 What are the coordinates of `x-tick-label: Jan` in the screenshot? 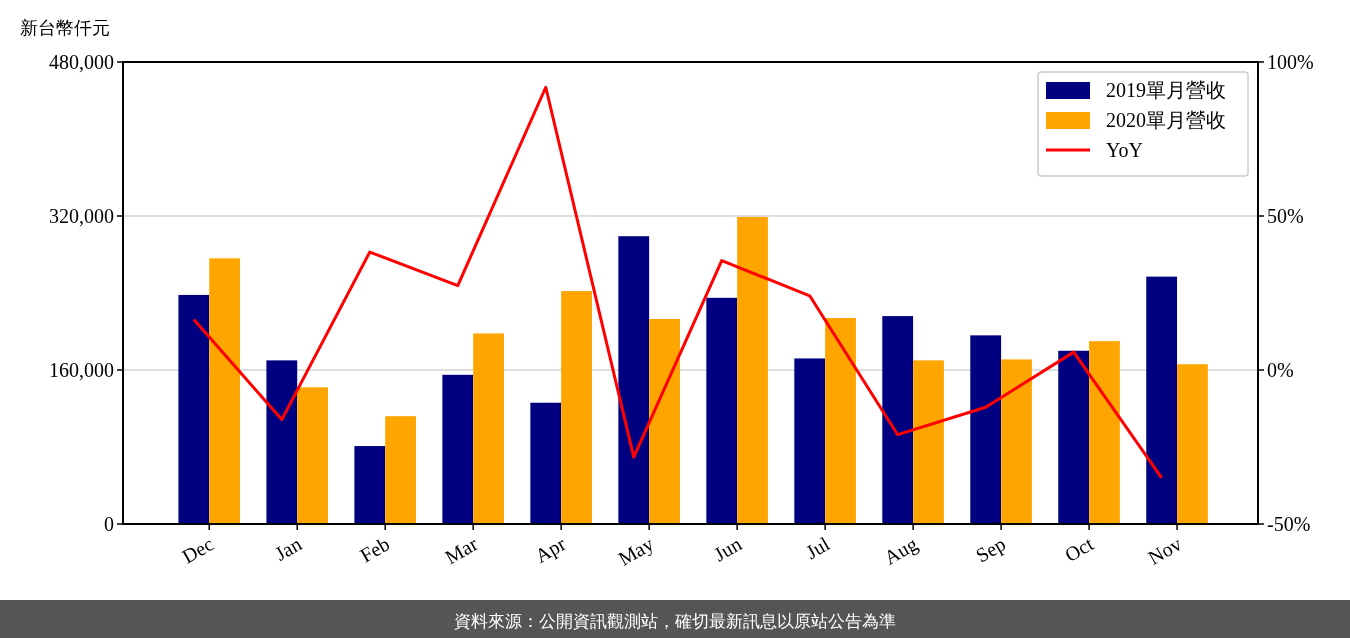 It's located at (288, 548).